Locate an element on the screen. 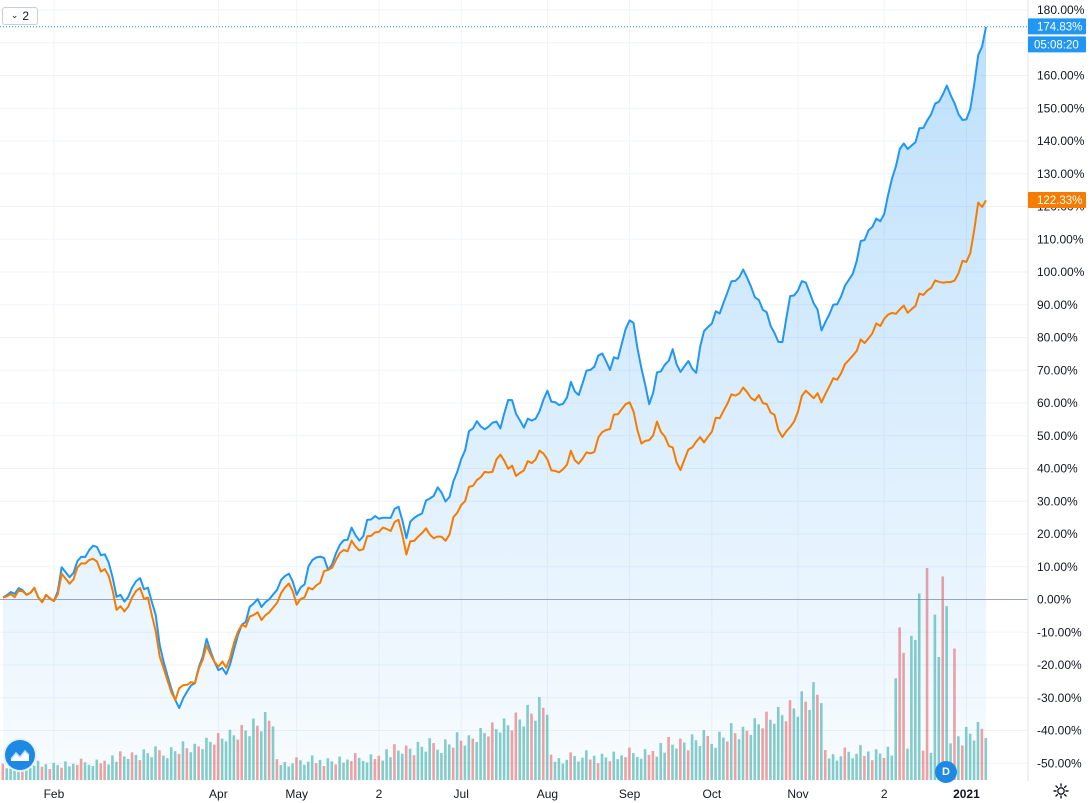  x-tick-label: Jul is located at coordinates (461, 794).